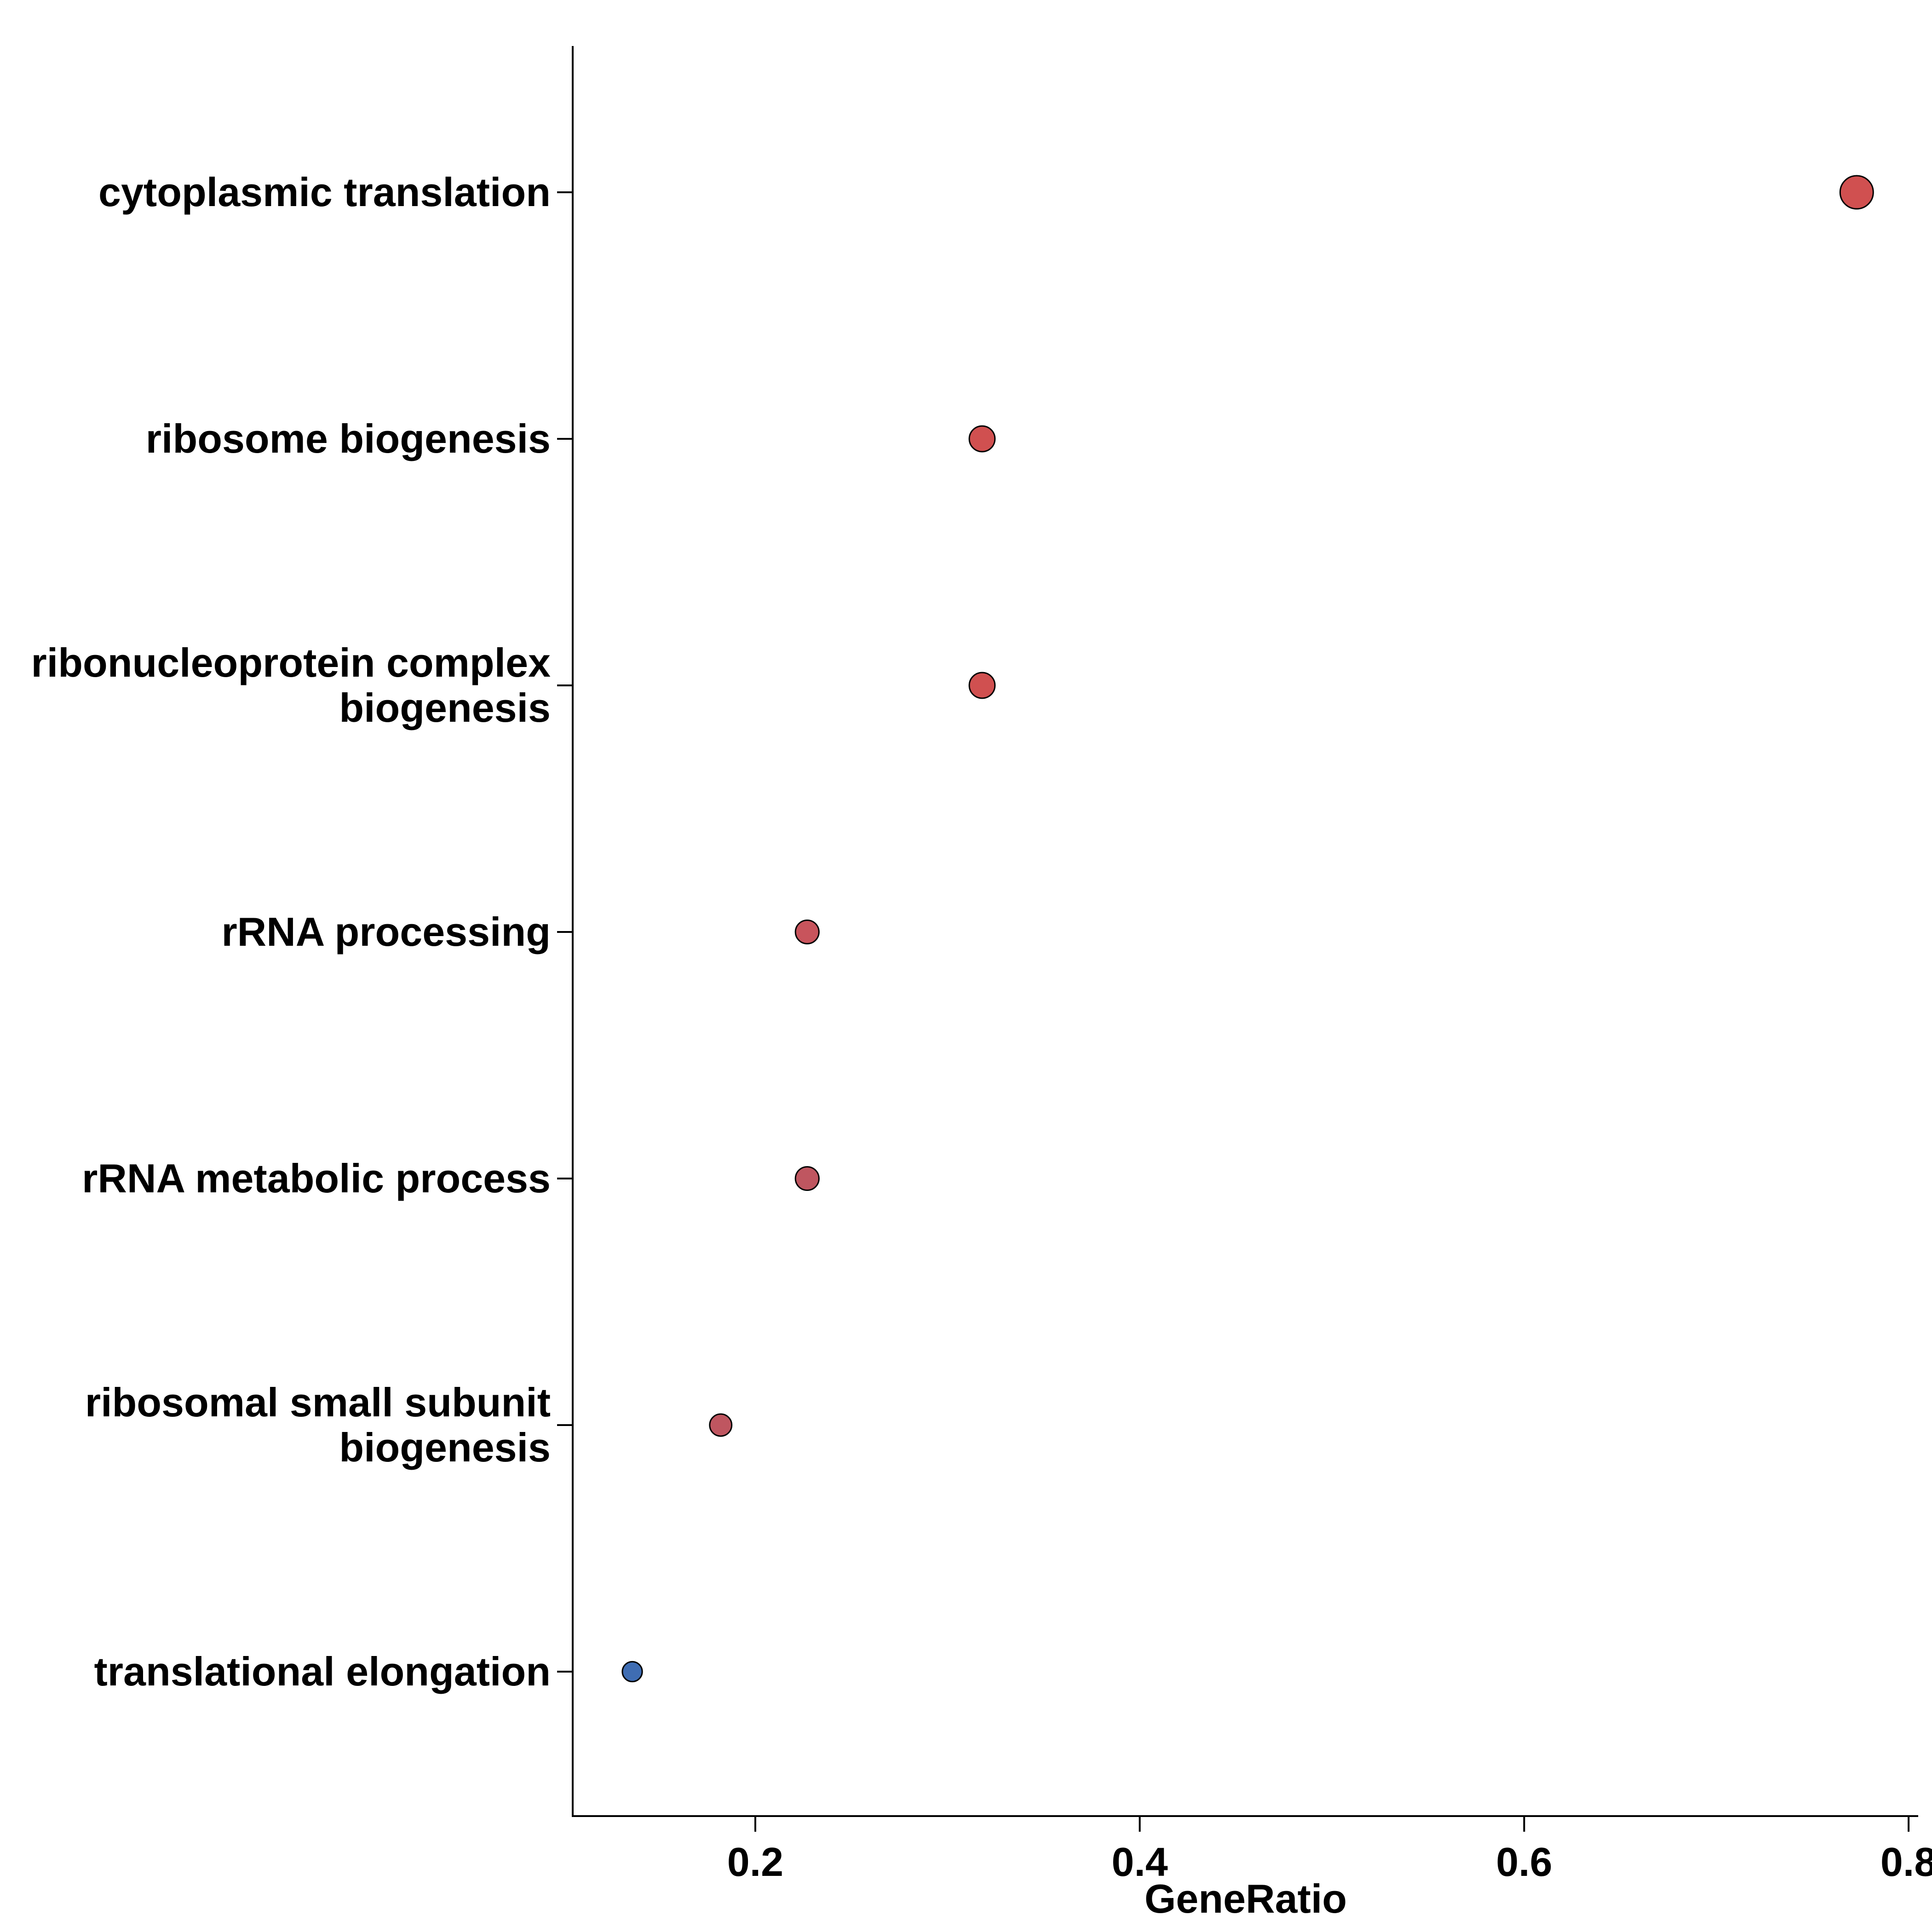 Image resolution: width=1932 pixels, height=1932 pixels. I want to click on y-tick-label: rRNA metabolic process, so click(316, 1178).